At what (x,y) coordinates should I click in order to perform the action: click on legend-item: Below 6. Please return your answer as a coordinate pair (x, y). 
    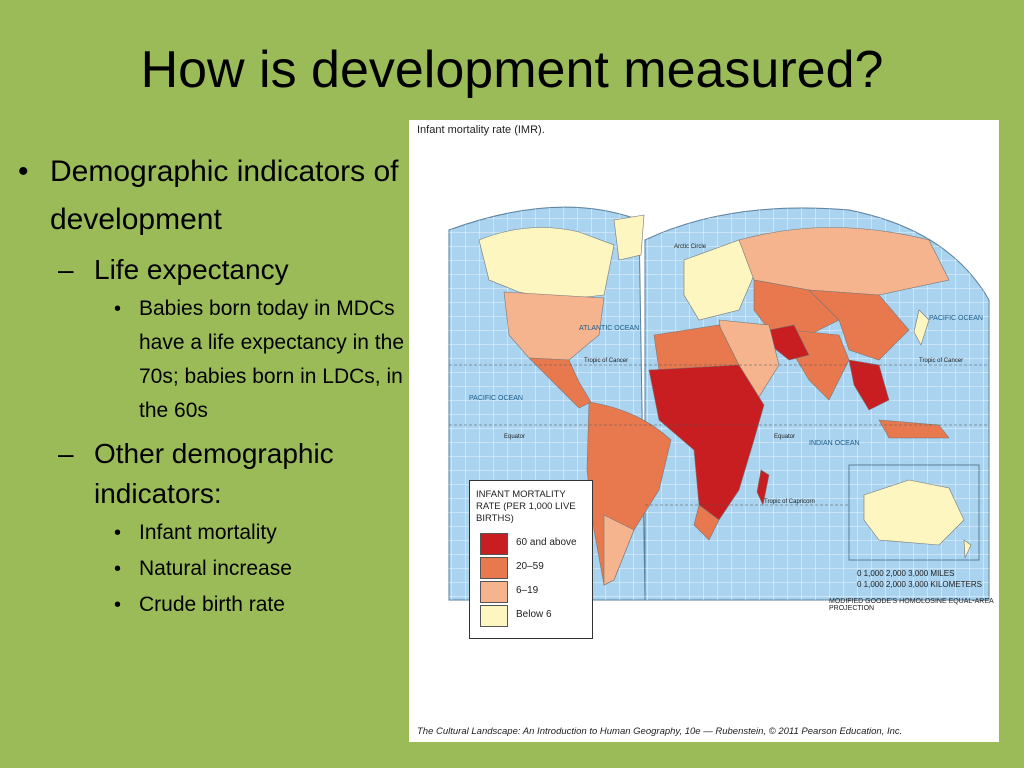
    Looking at the image, I should click on (535, 616).